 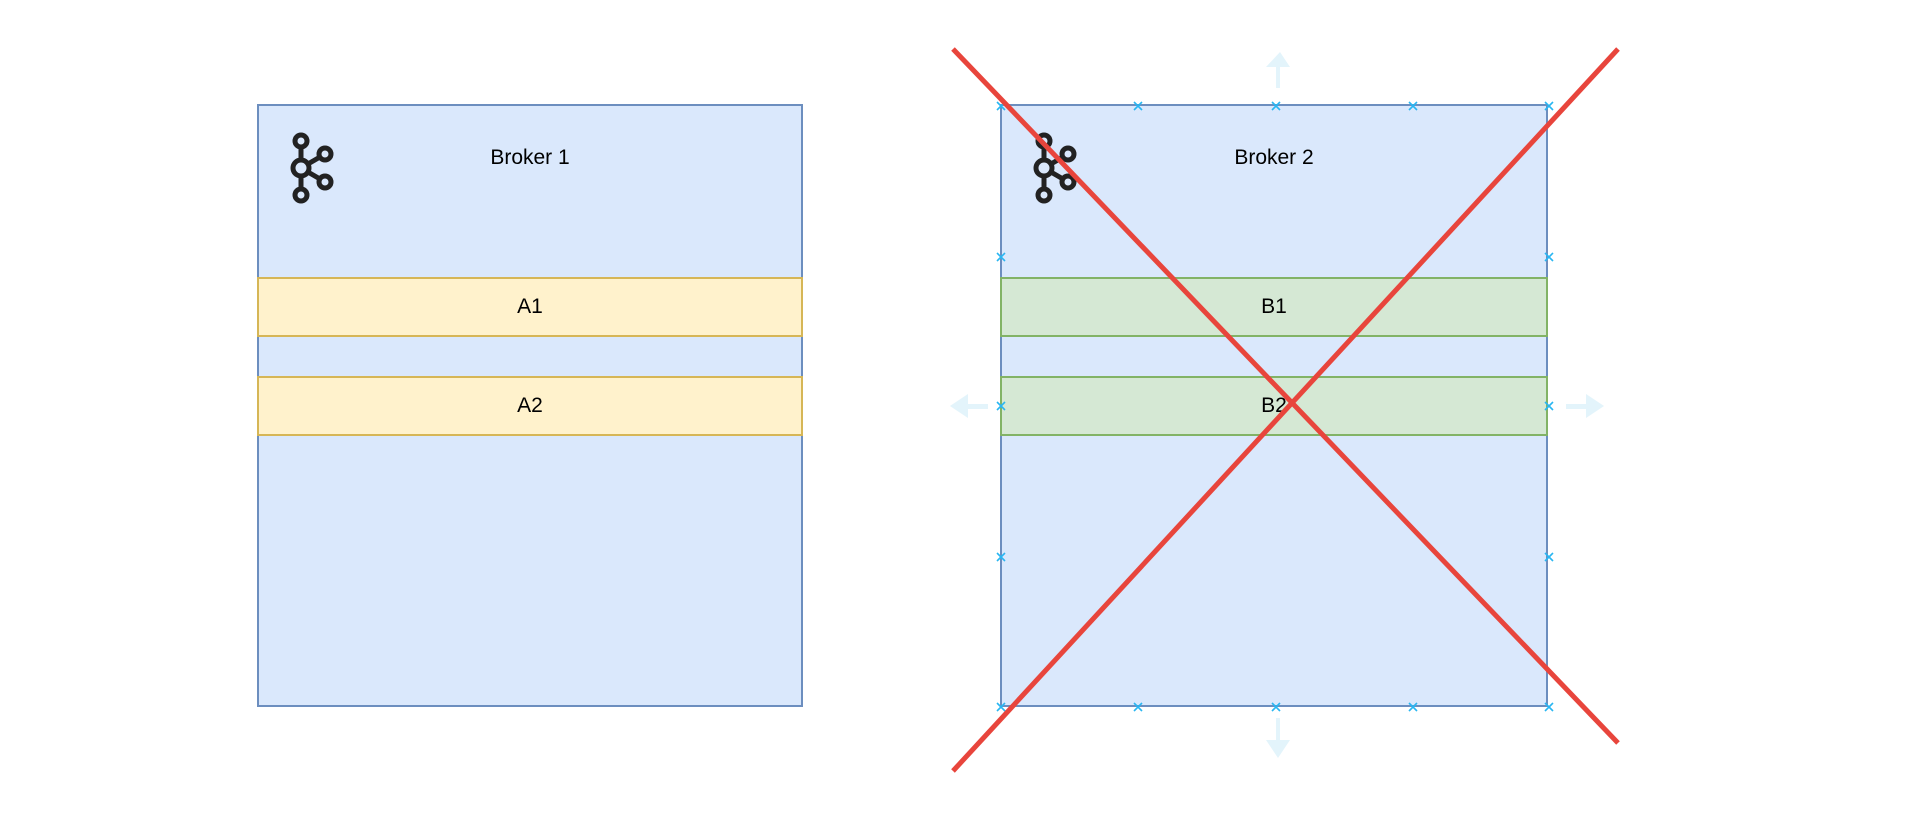 What do you see at coordinates (1274, 157) in the screenshot?
I see `broker-2-title: Broker 2` at bounding box center [1274, 157].